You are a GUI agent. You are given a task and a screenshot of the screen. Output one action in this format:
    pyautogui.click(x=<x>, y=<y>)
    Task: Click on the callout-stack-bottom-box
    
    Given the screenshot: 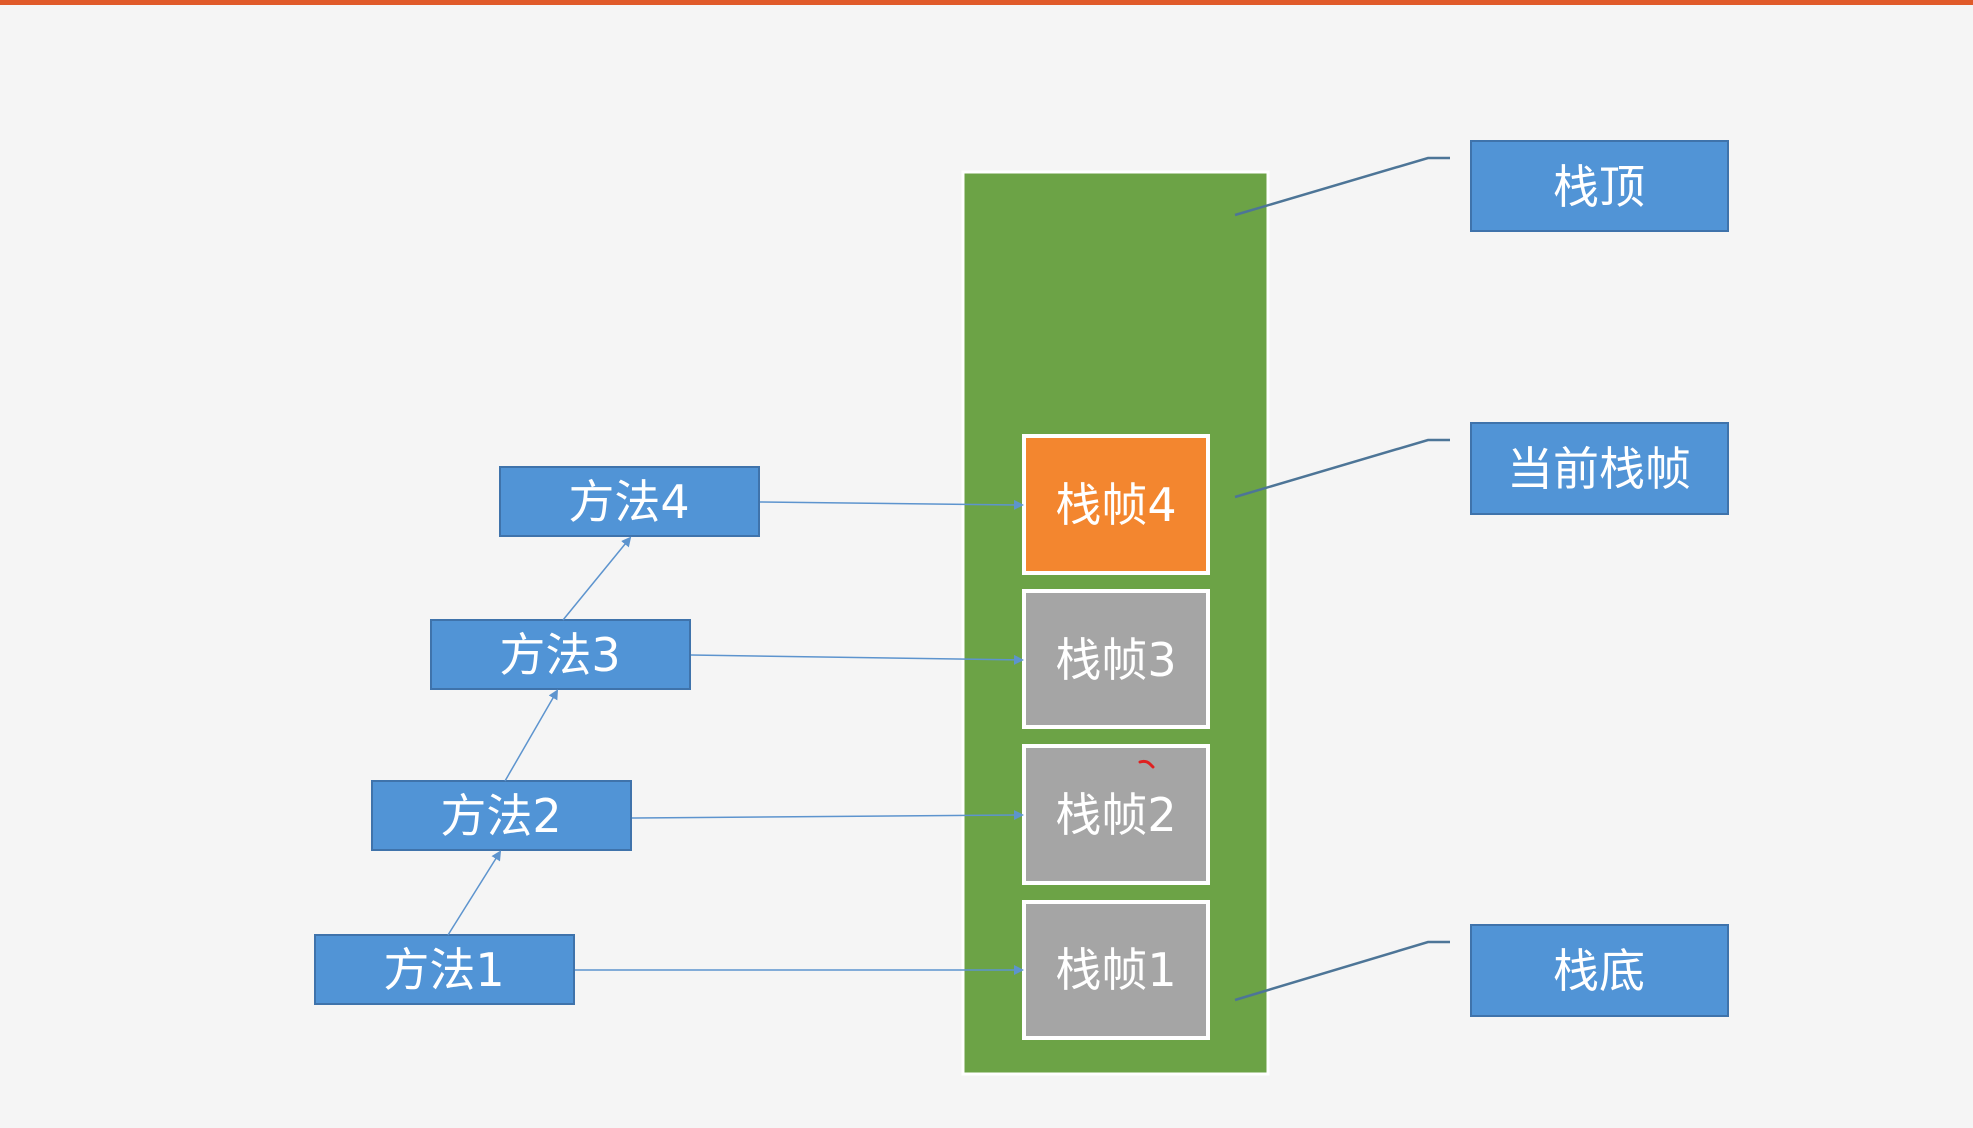 What is the action you would take?
    pyautogui.click(x=1599, y=970)
    